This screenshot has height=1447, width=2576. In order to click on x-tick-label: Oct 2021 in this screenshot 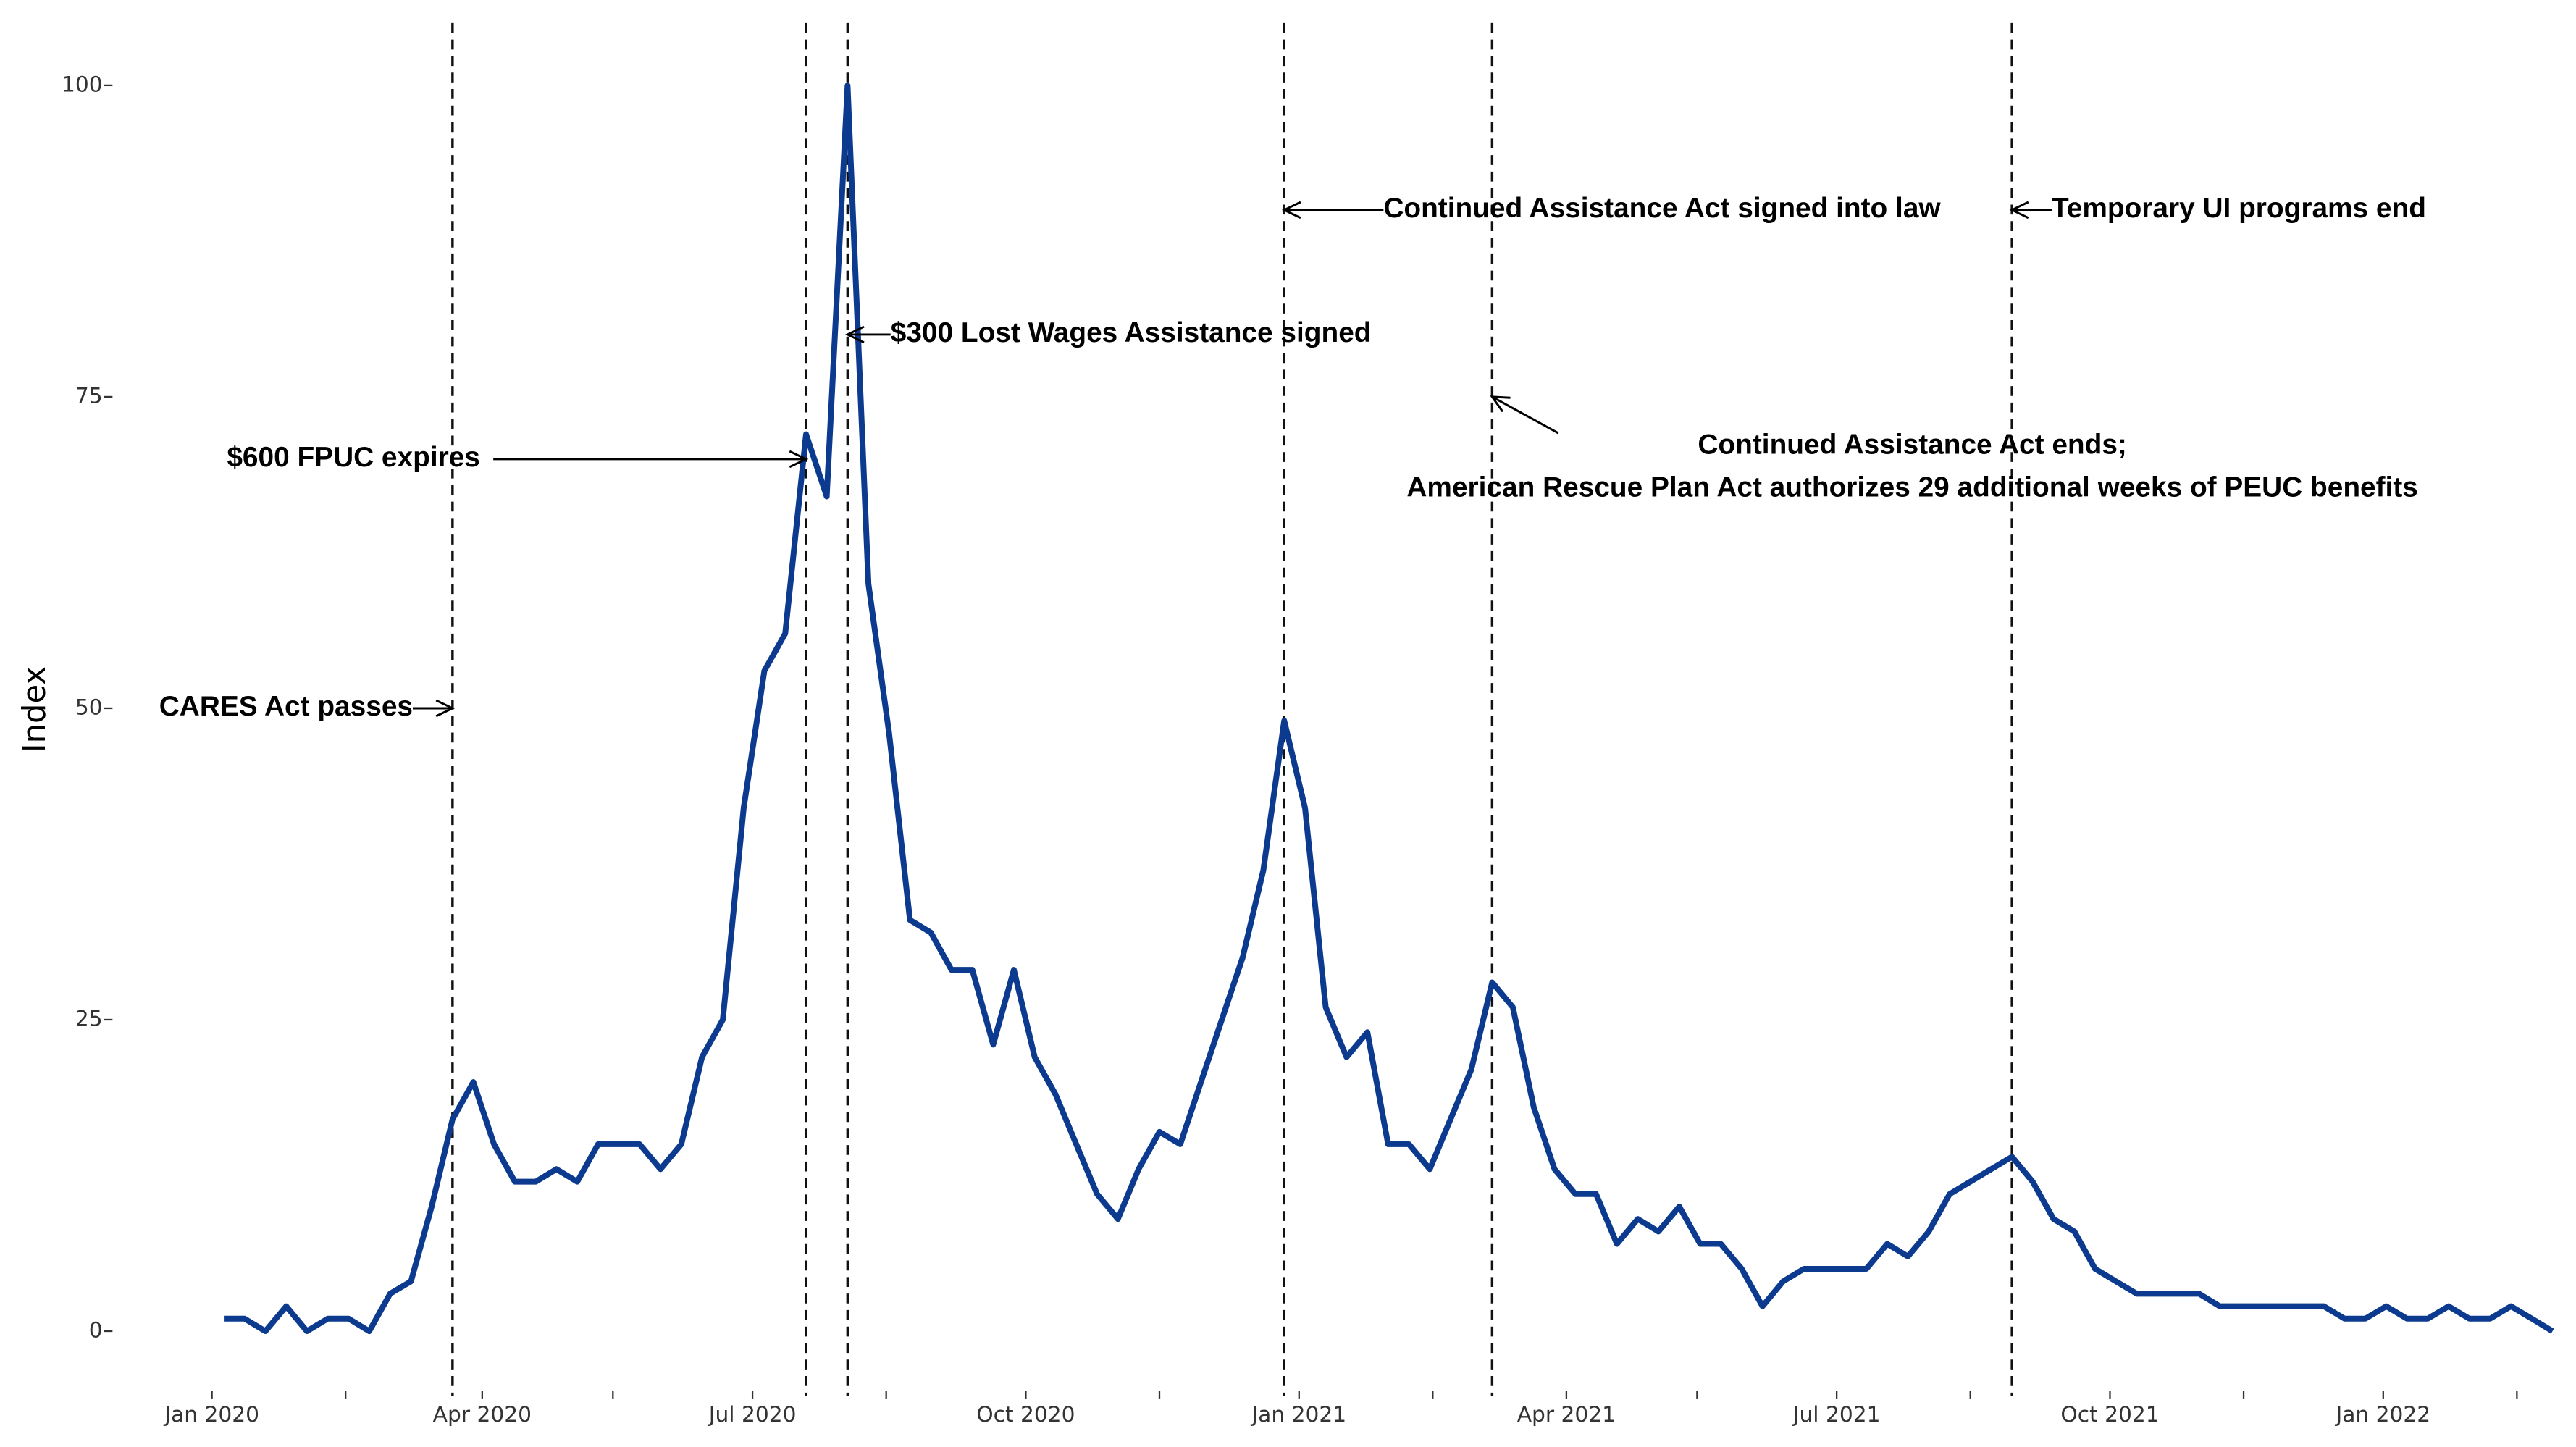, I will do `click(2109, 1414)`.